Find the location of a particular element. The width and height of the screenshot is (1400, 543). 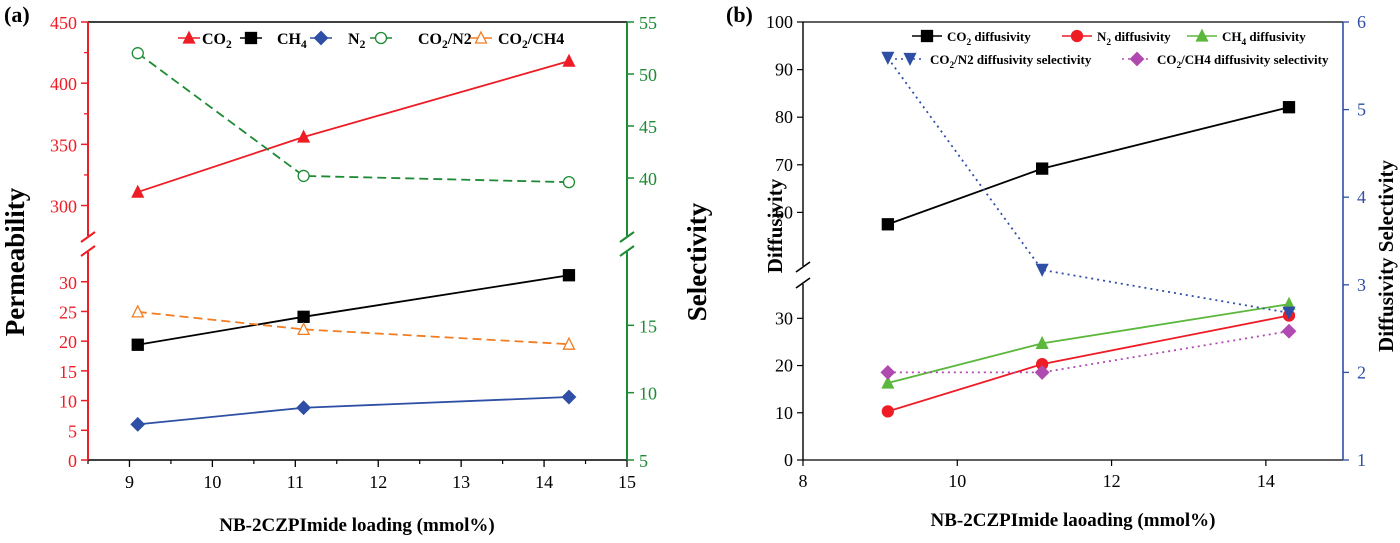

series-line-n2 is located at coordinates (353, 411).